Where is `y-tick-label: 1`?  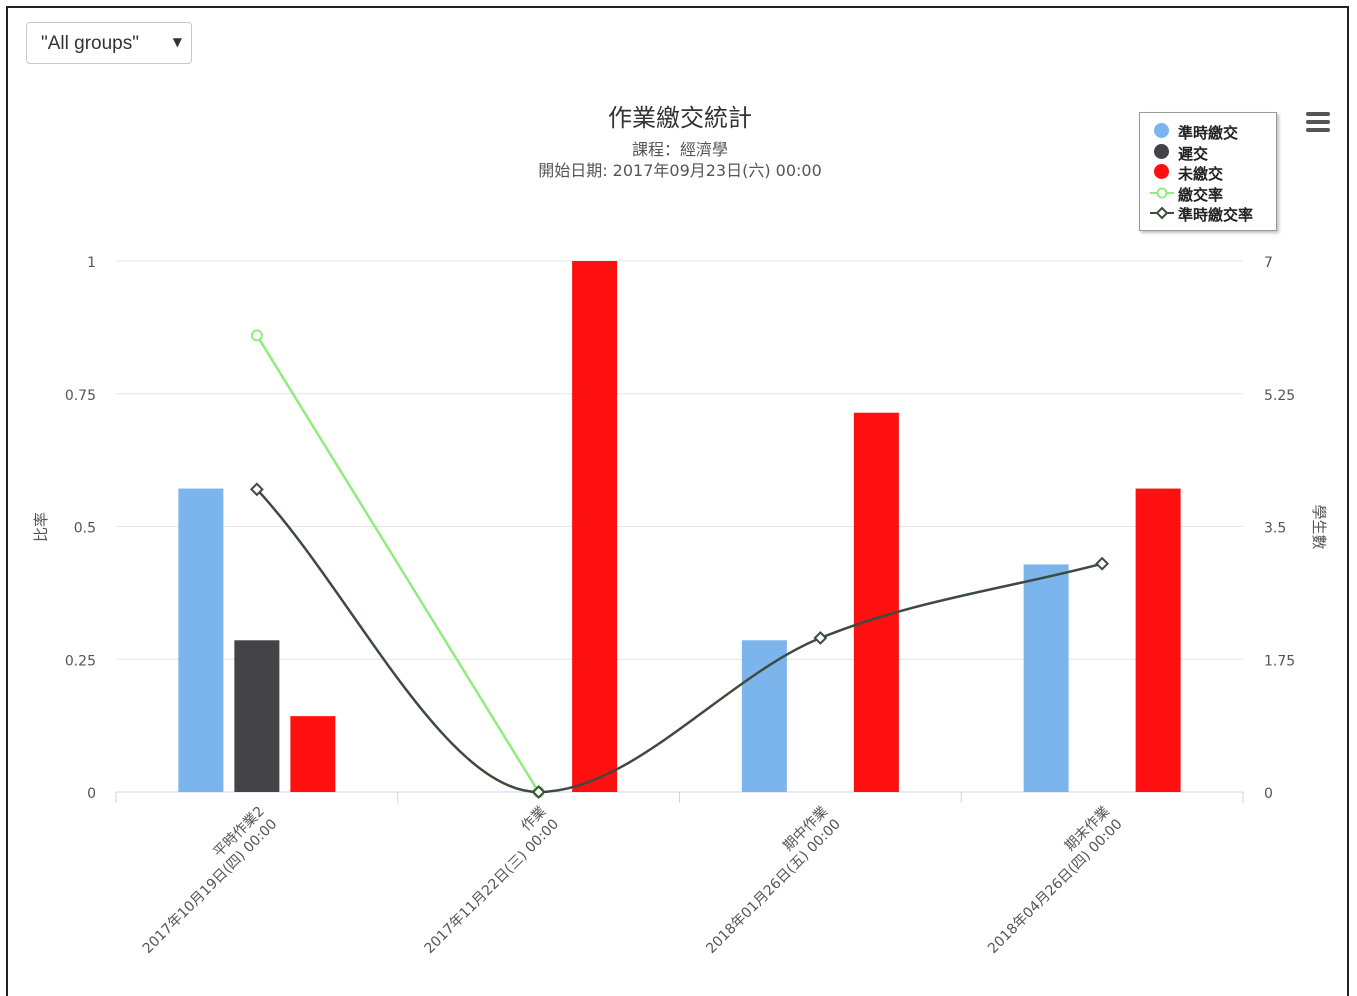
y-tick-label: 1 is located at coordinates (91, 263).